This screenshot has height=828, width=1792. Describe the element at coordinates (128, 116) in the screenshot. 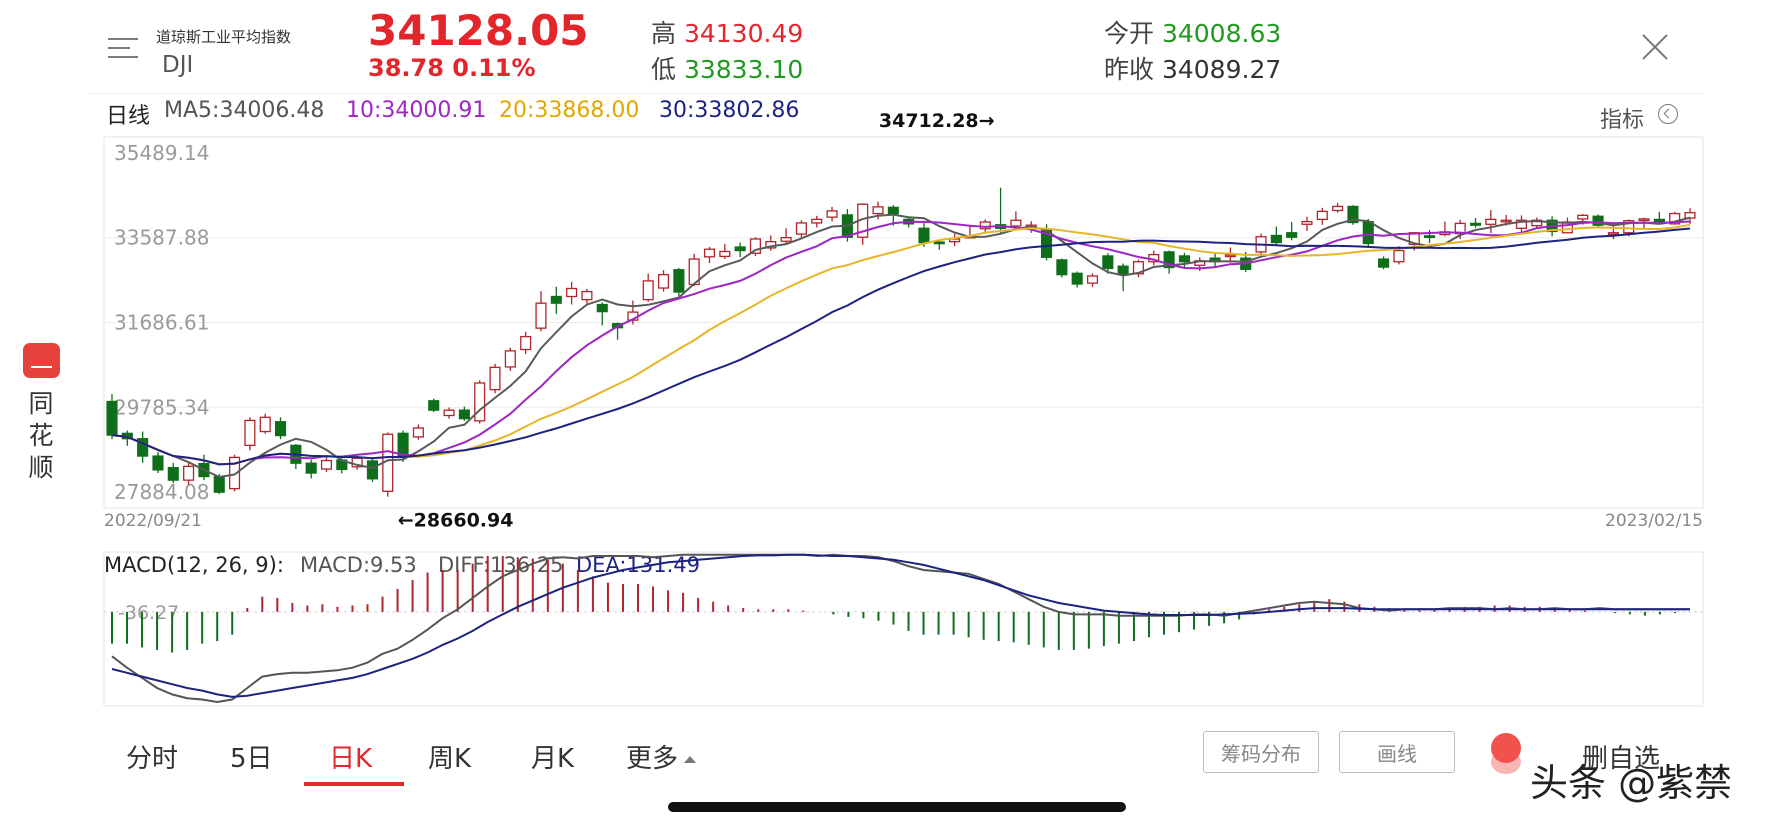

I see `period-label: 日线` at that location.